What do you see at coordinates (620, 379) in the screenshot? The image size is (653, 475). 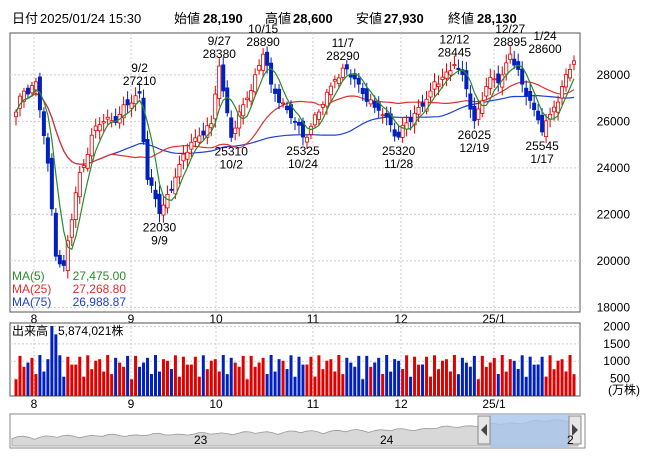 I see `volume-tick-label: 500` at bounding box center [620, 379].